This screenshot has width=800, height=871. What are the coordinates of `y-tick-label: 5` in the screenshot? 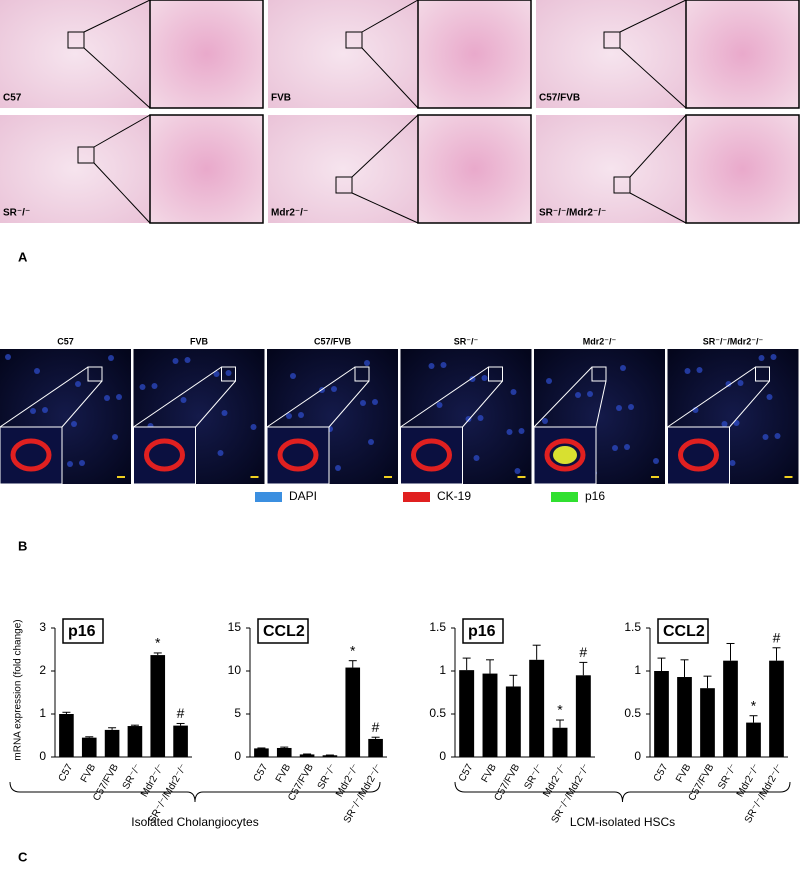 It's located at (237, 713).